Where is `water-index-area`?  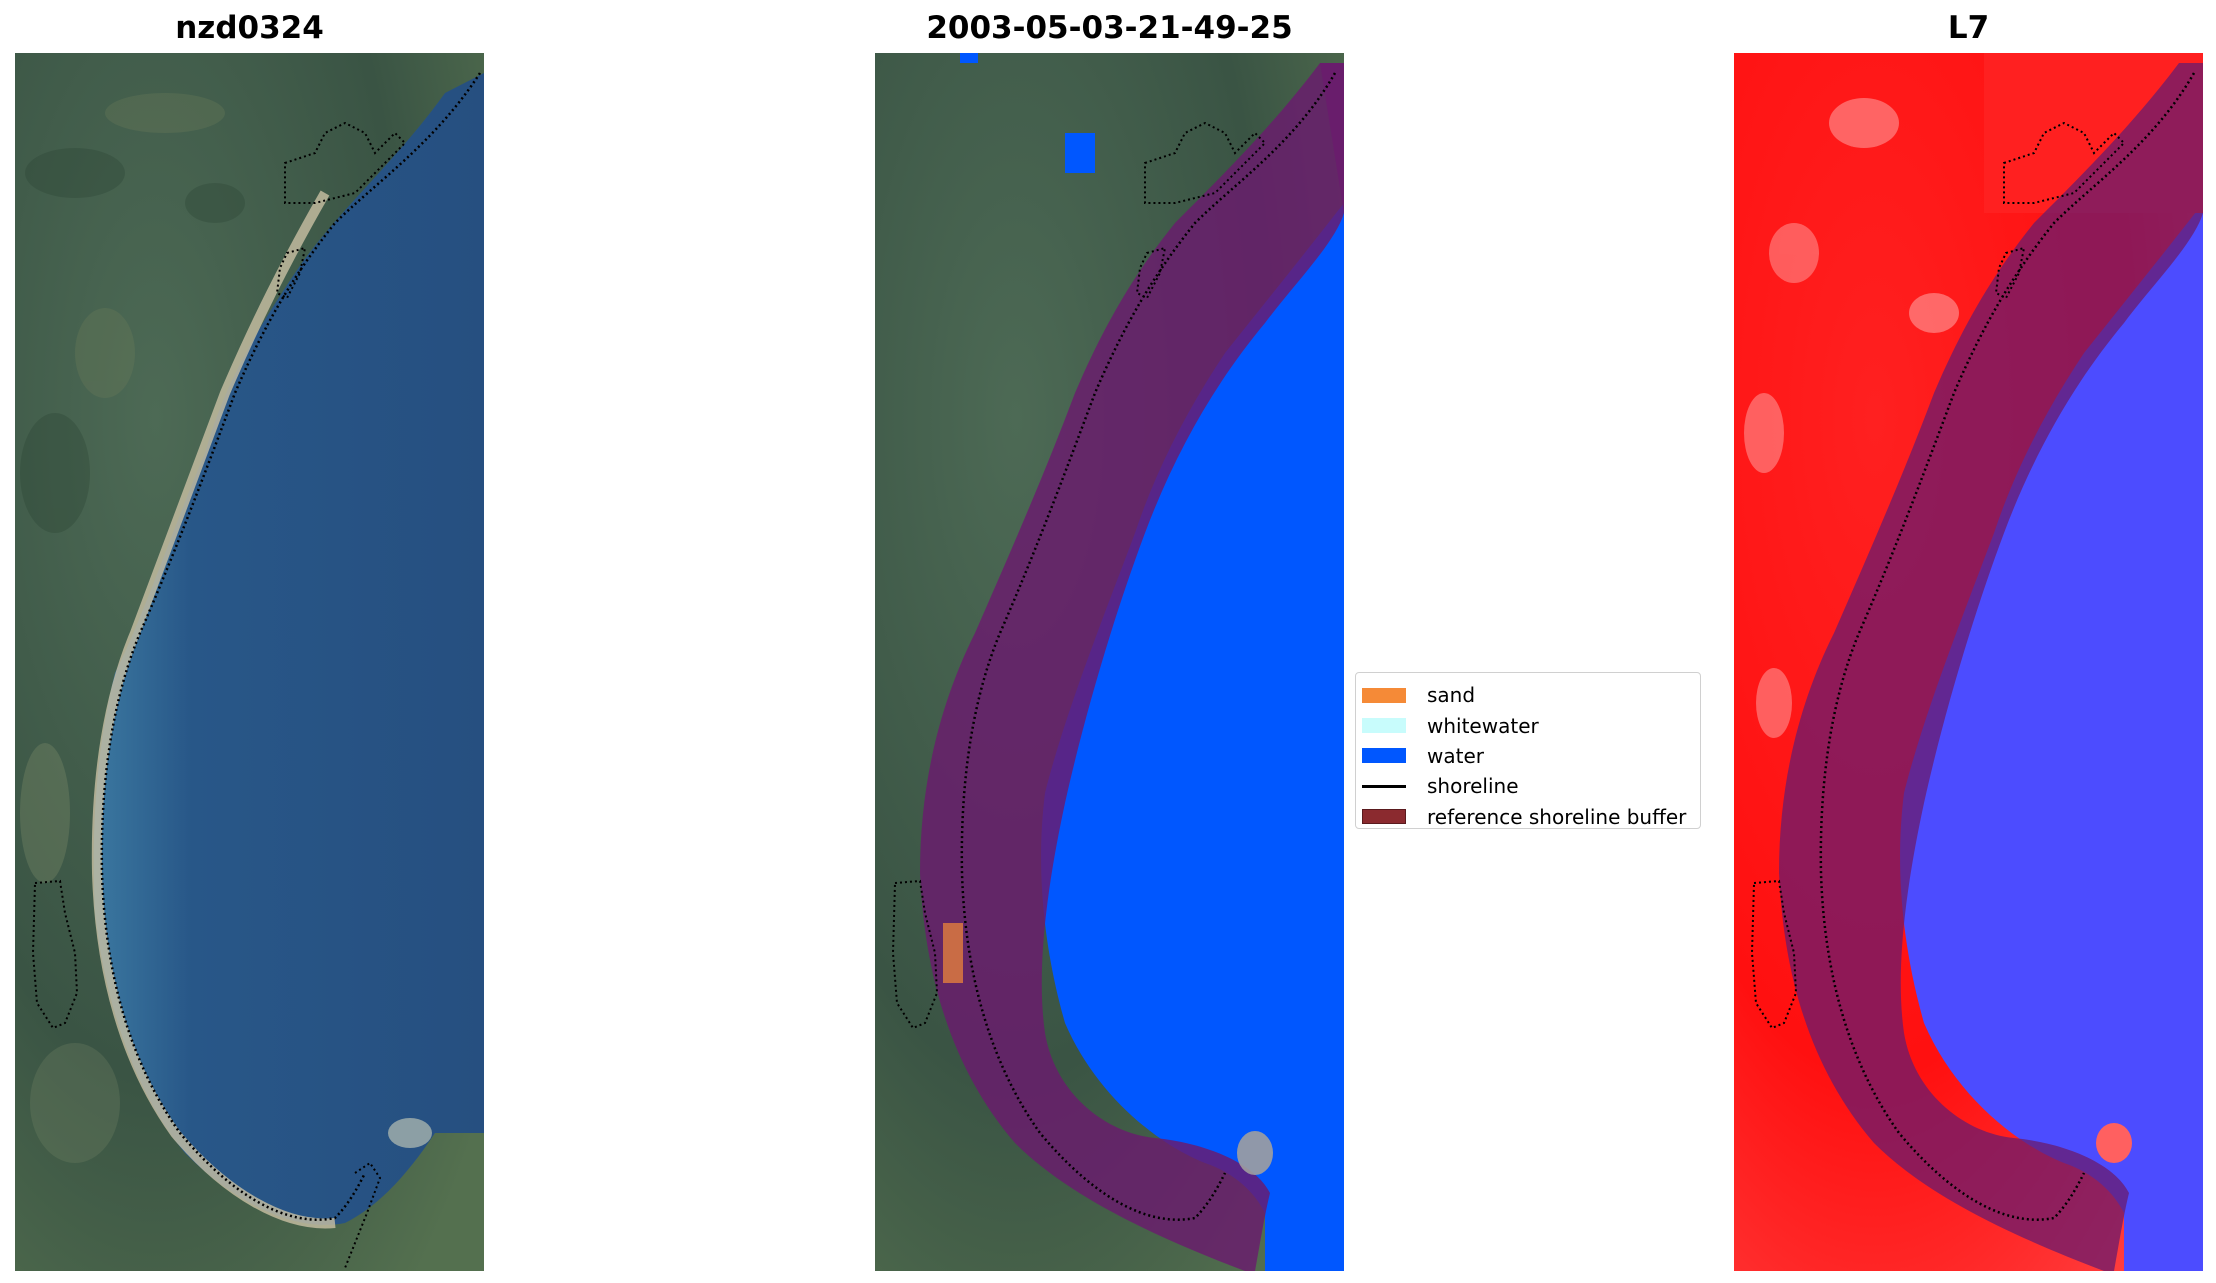 water-index-area is located at coordinates (2051, 737).